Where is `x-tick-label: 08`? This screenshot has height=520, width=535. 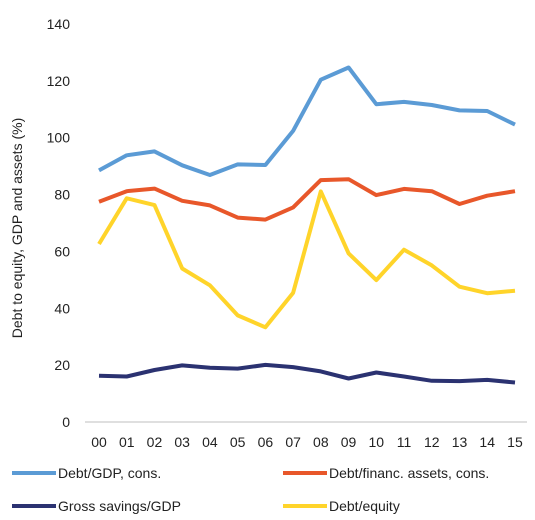
x-tick-label: 08 is located at coordinates (321, 442).